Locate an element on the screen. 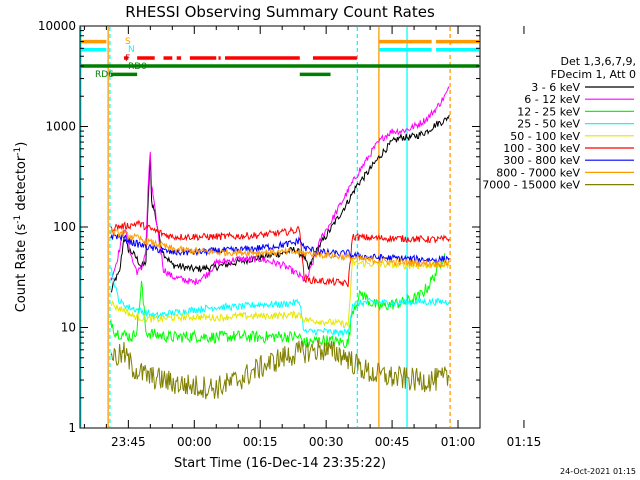 The width and height of the screenshot is (640, 480). legend-entry-label: 3 - 6 keV is located at coordinates (555, 87).